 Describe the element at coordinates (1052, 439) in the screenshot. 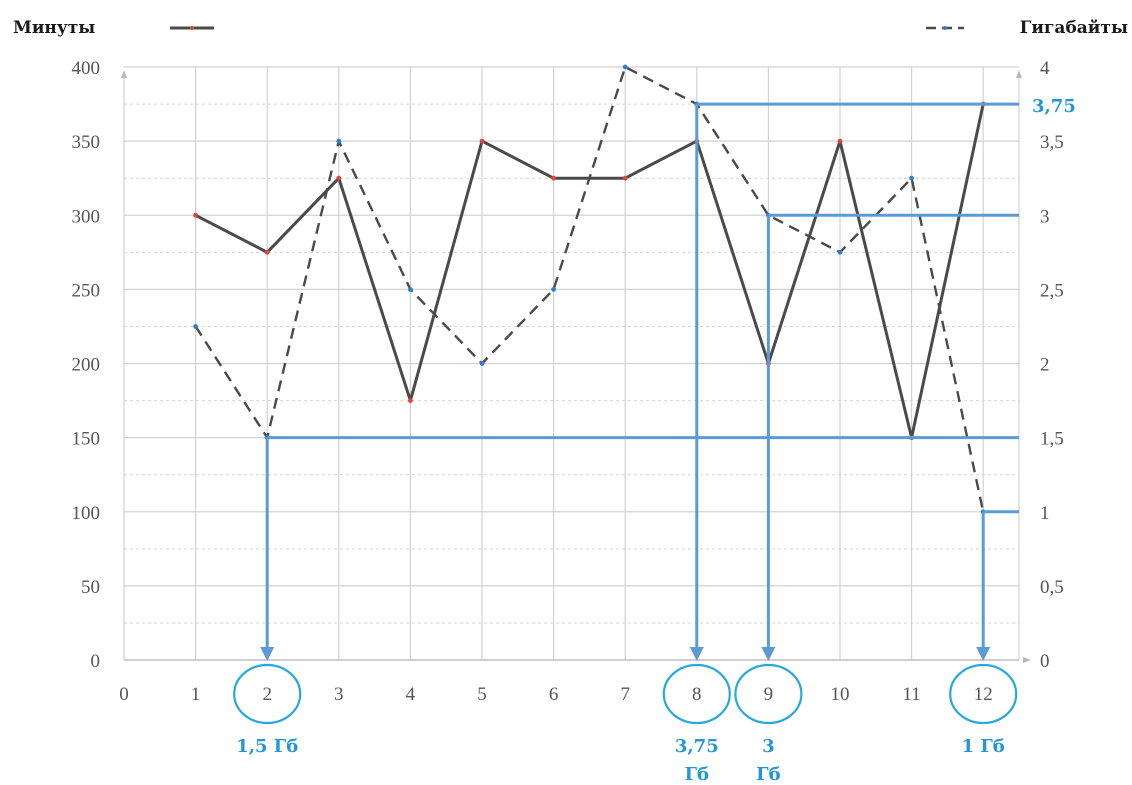

I see `y-right-tick-label: 1,5` at that location.